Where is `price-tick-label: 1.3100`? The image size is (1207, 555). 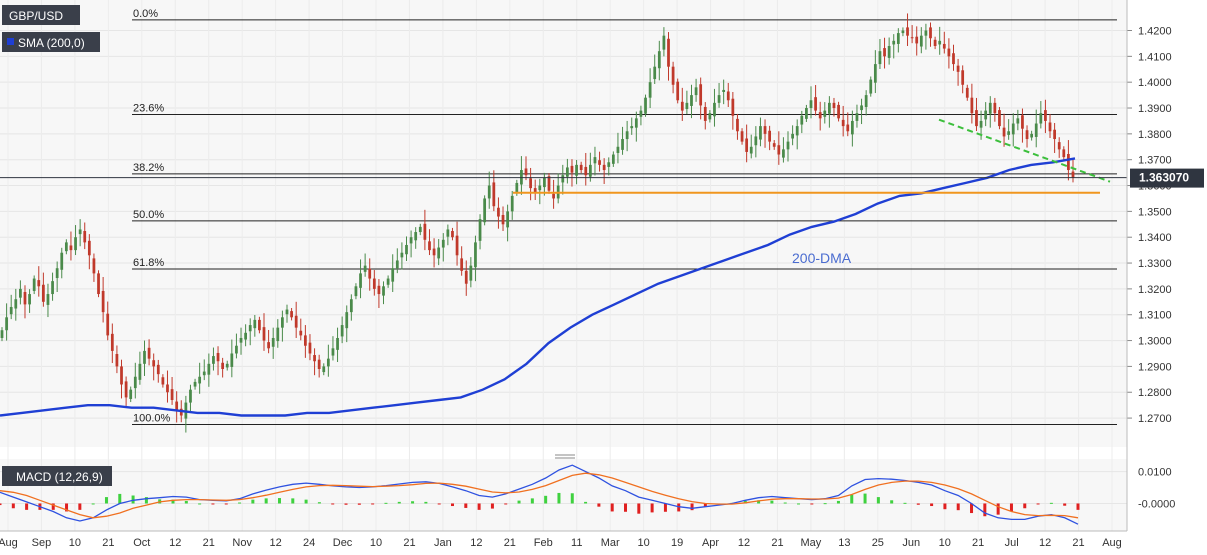 price-tick-label: 1.3100 is located at coordinates (1155, 316).